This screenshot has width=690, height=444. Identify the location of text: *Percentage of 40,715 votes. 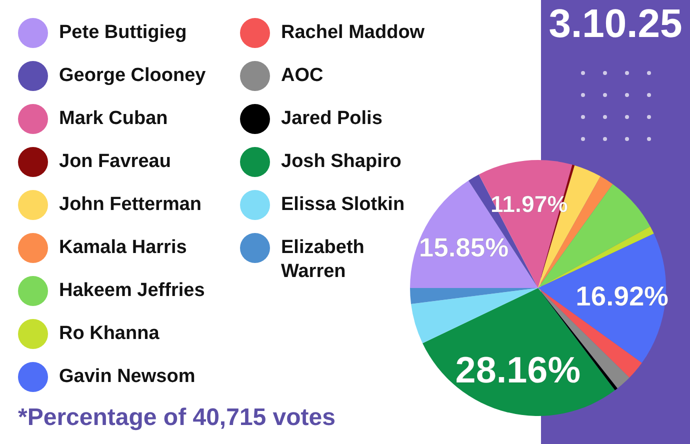
(177, 418).